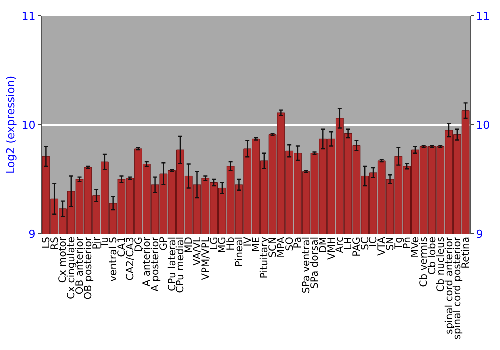 The image size is (500, 350). What do you see at coordinates (480, 234) in the screenshot?
I see `y2-tick-label: 9` at bounding box center [480, 234].